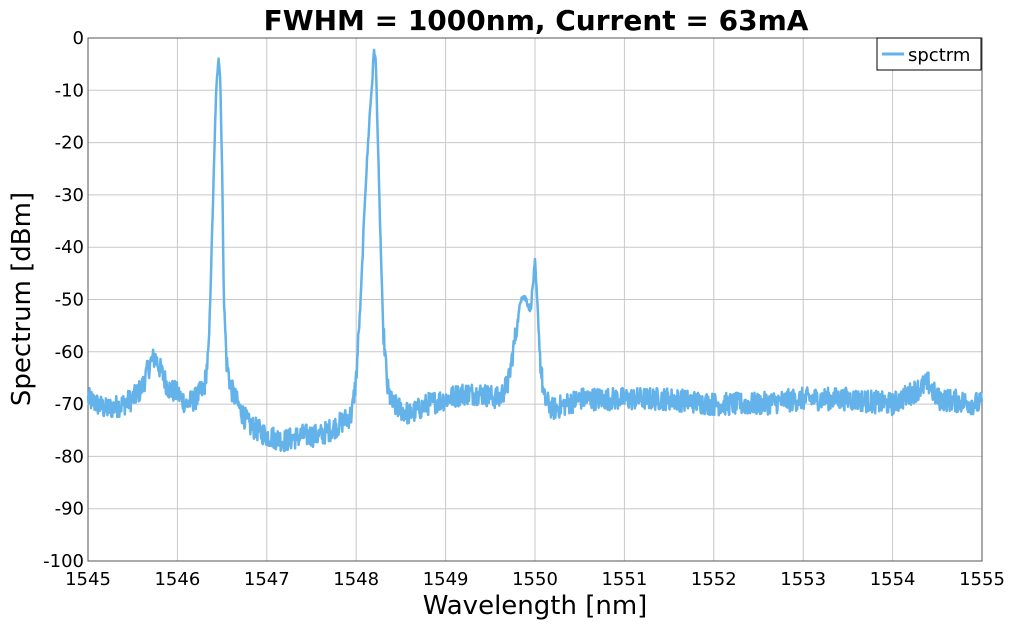 The image size is (1012, 628). Describe the element at coordinates (69, 195) in the screenshot. I see `y-tick-label: -30` at that location.